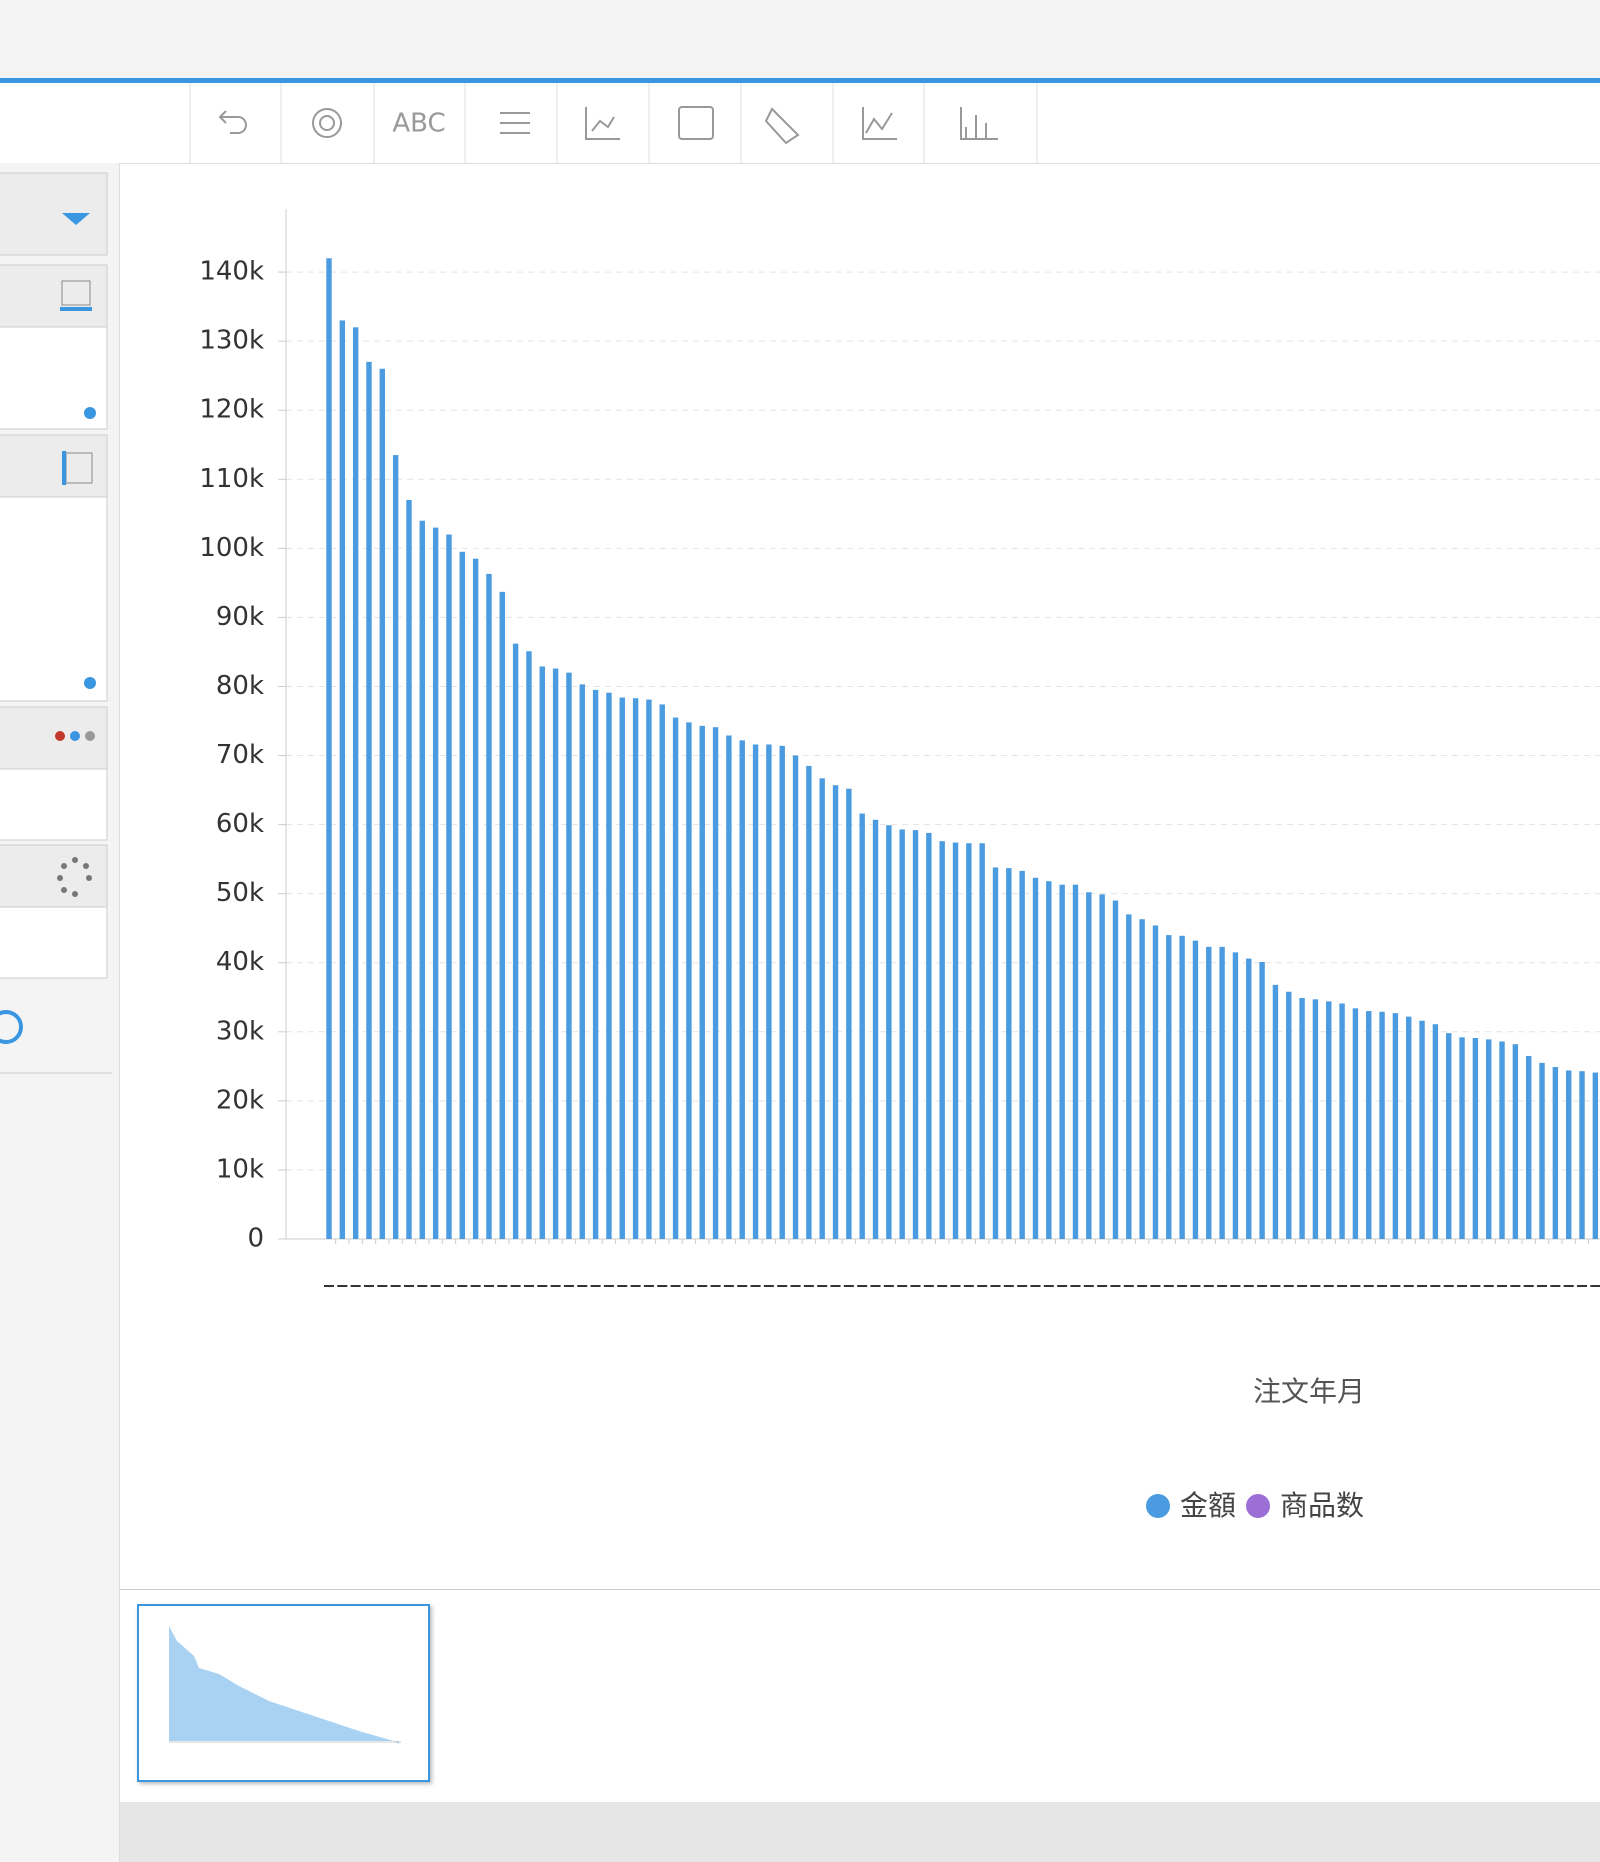 The width and height of the screenshot is (1600, 1862). What do you see at coordinates (696, 123) in the screenshot?
I see `image-icon` at bounding box center [696, 123].